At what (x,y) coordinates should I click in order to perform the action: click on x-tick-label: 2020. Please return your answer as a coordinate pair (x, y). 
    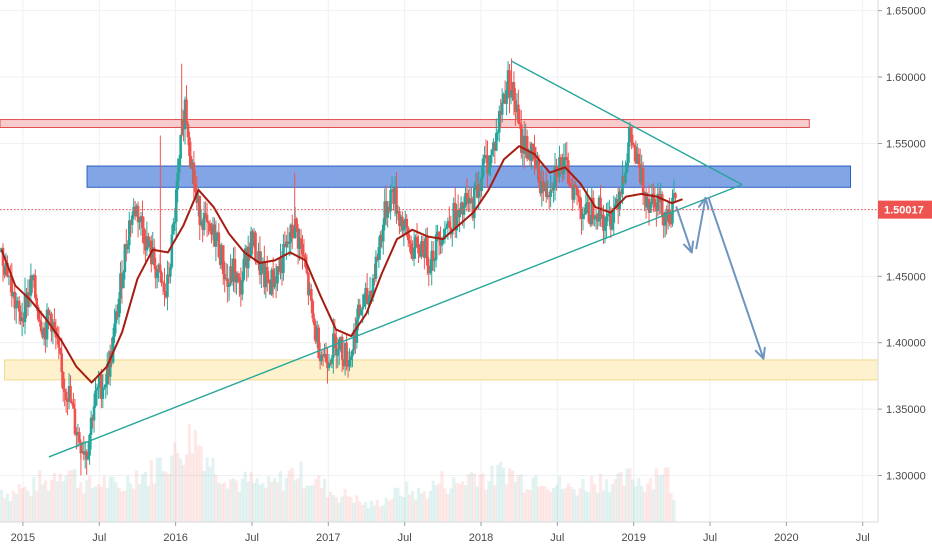
    Looking at the image, I should click on (786, 538).